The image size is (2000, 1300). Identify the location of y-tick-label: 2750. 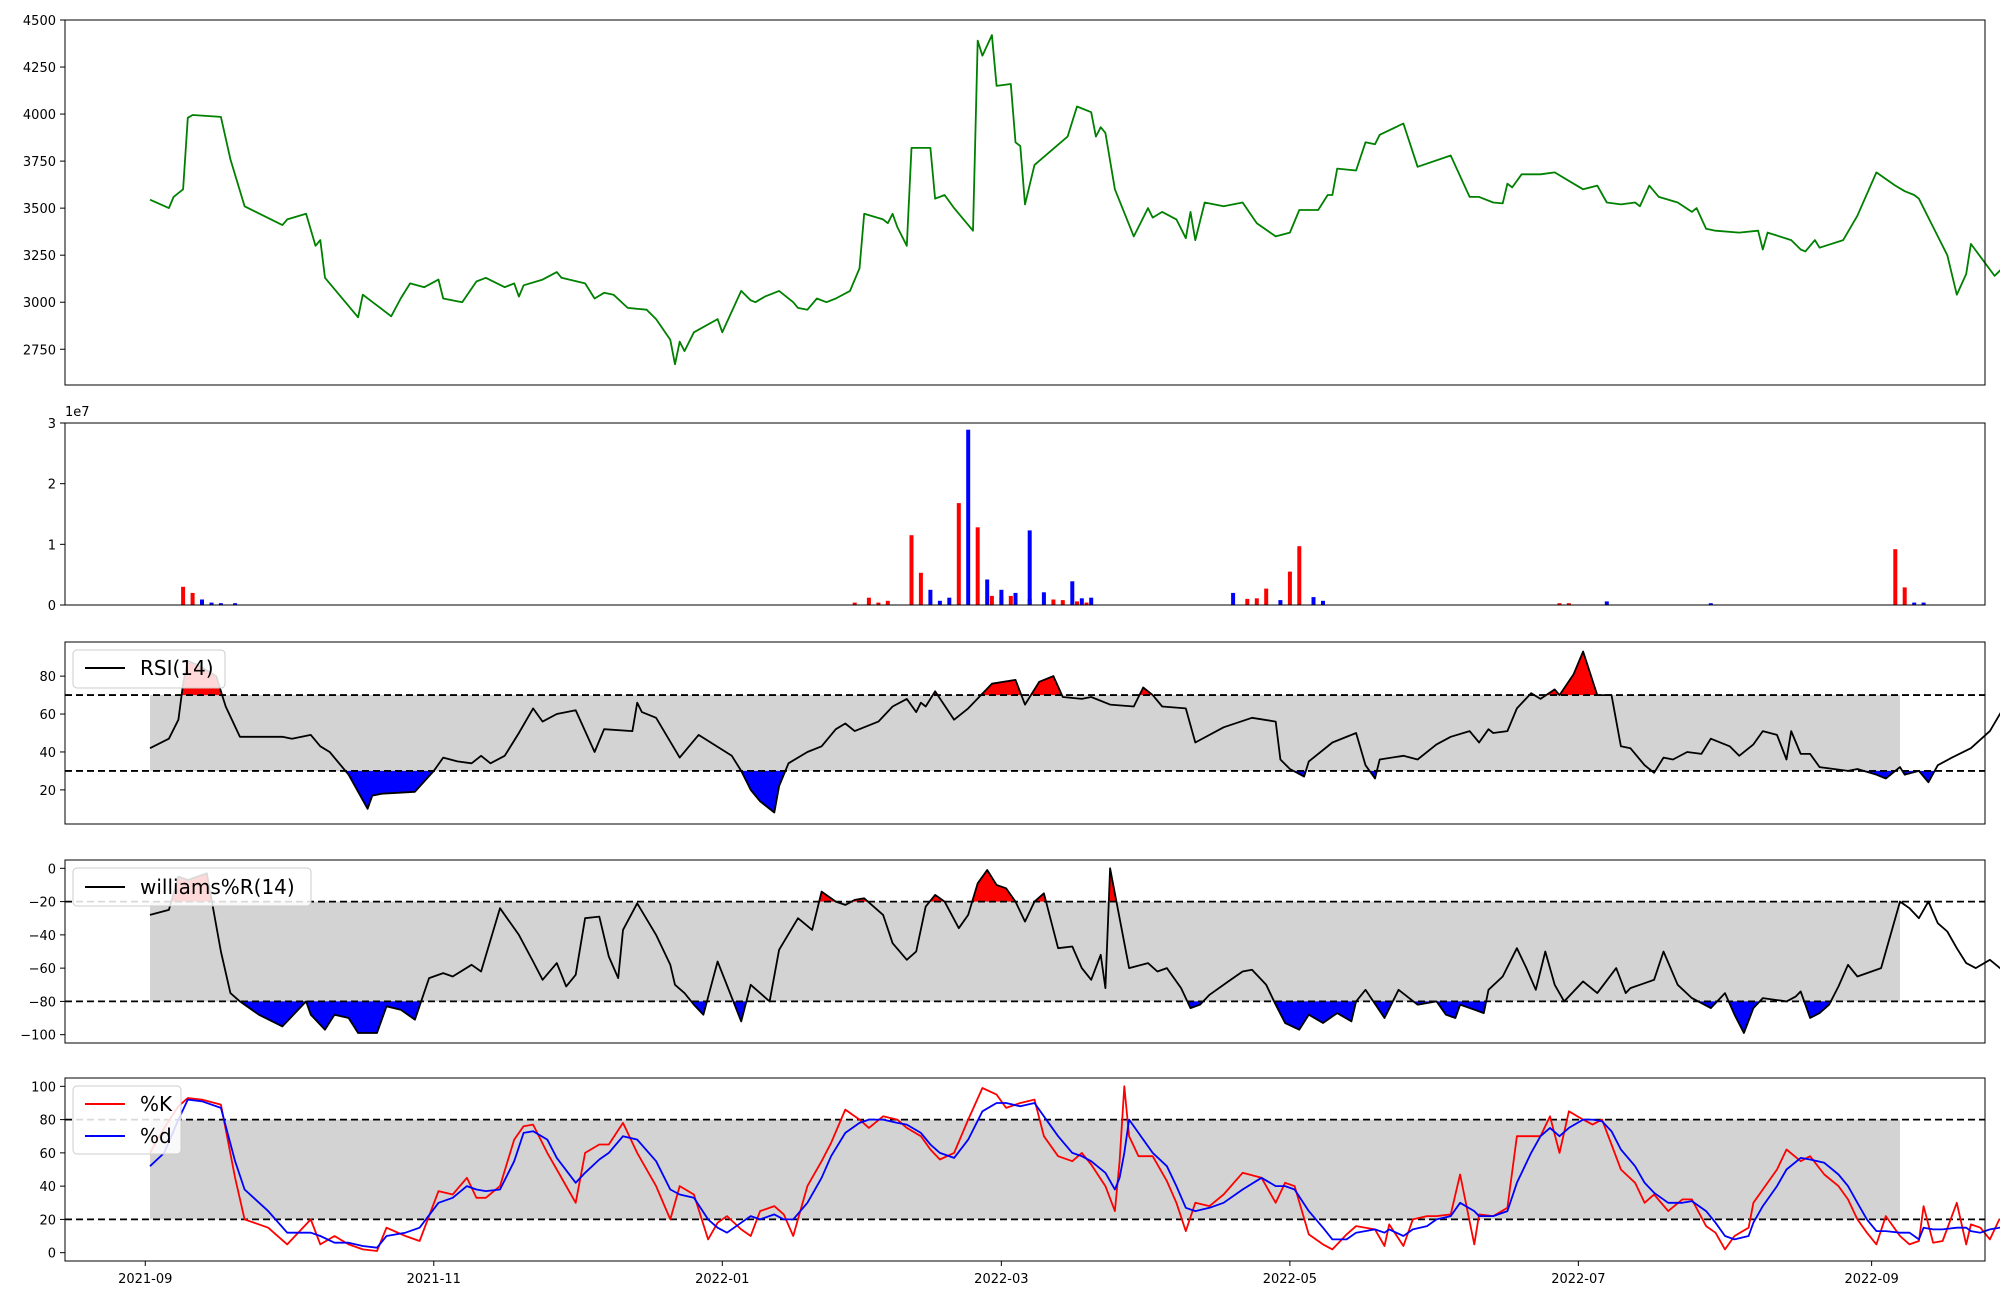
(39, 350).